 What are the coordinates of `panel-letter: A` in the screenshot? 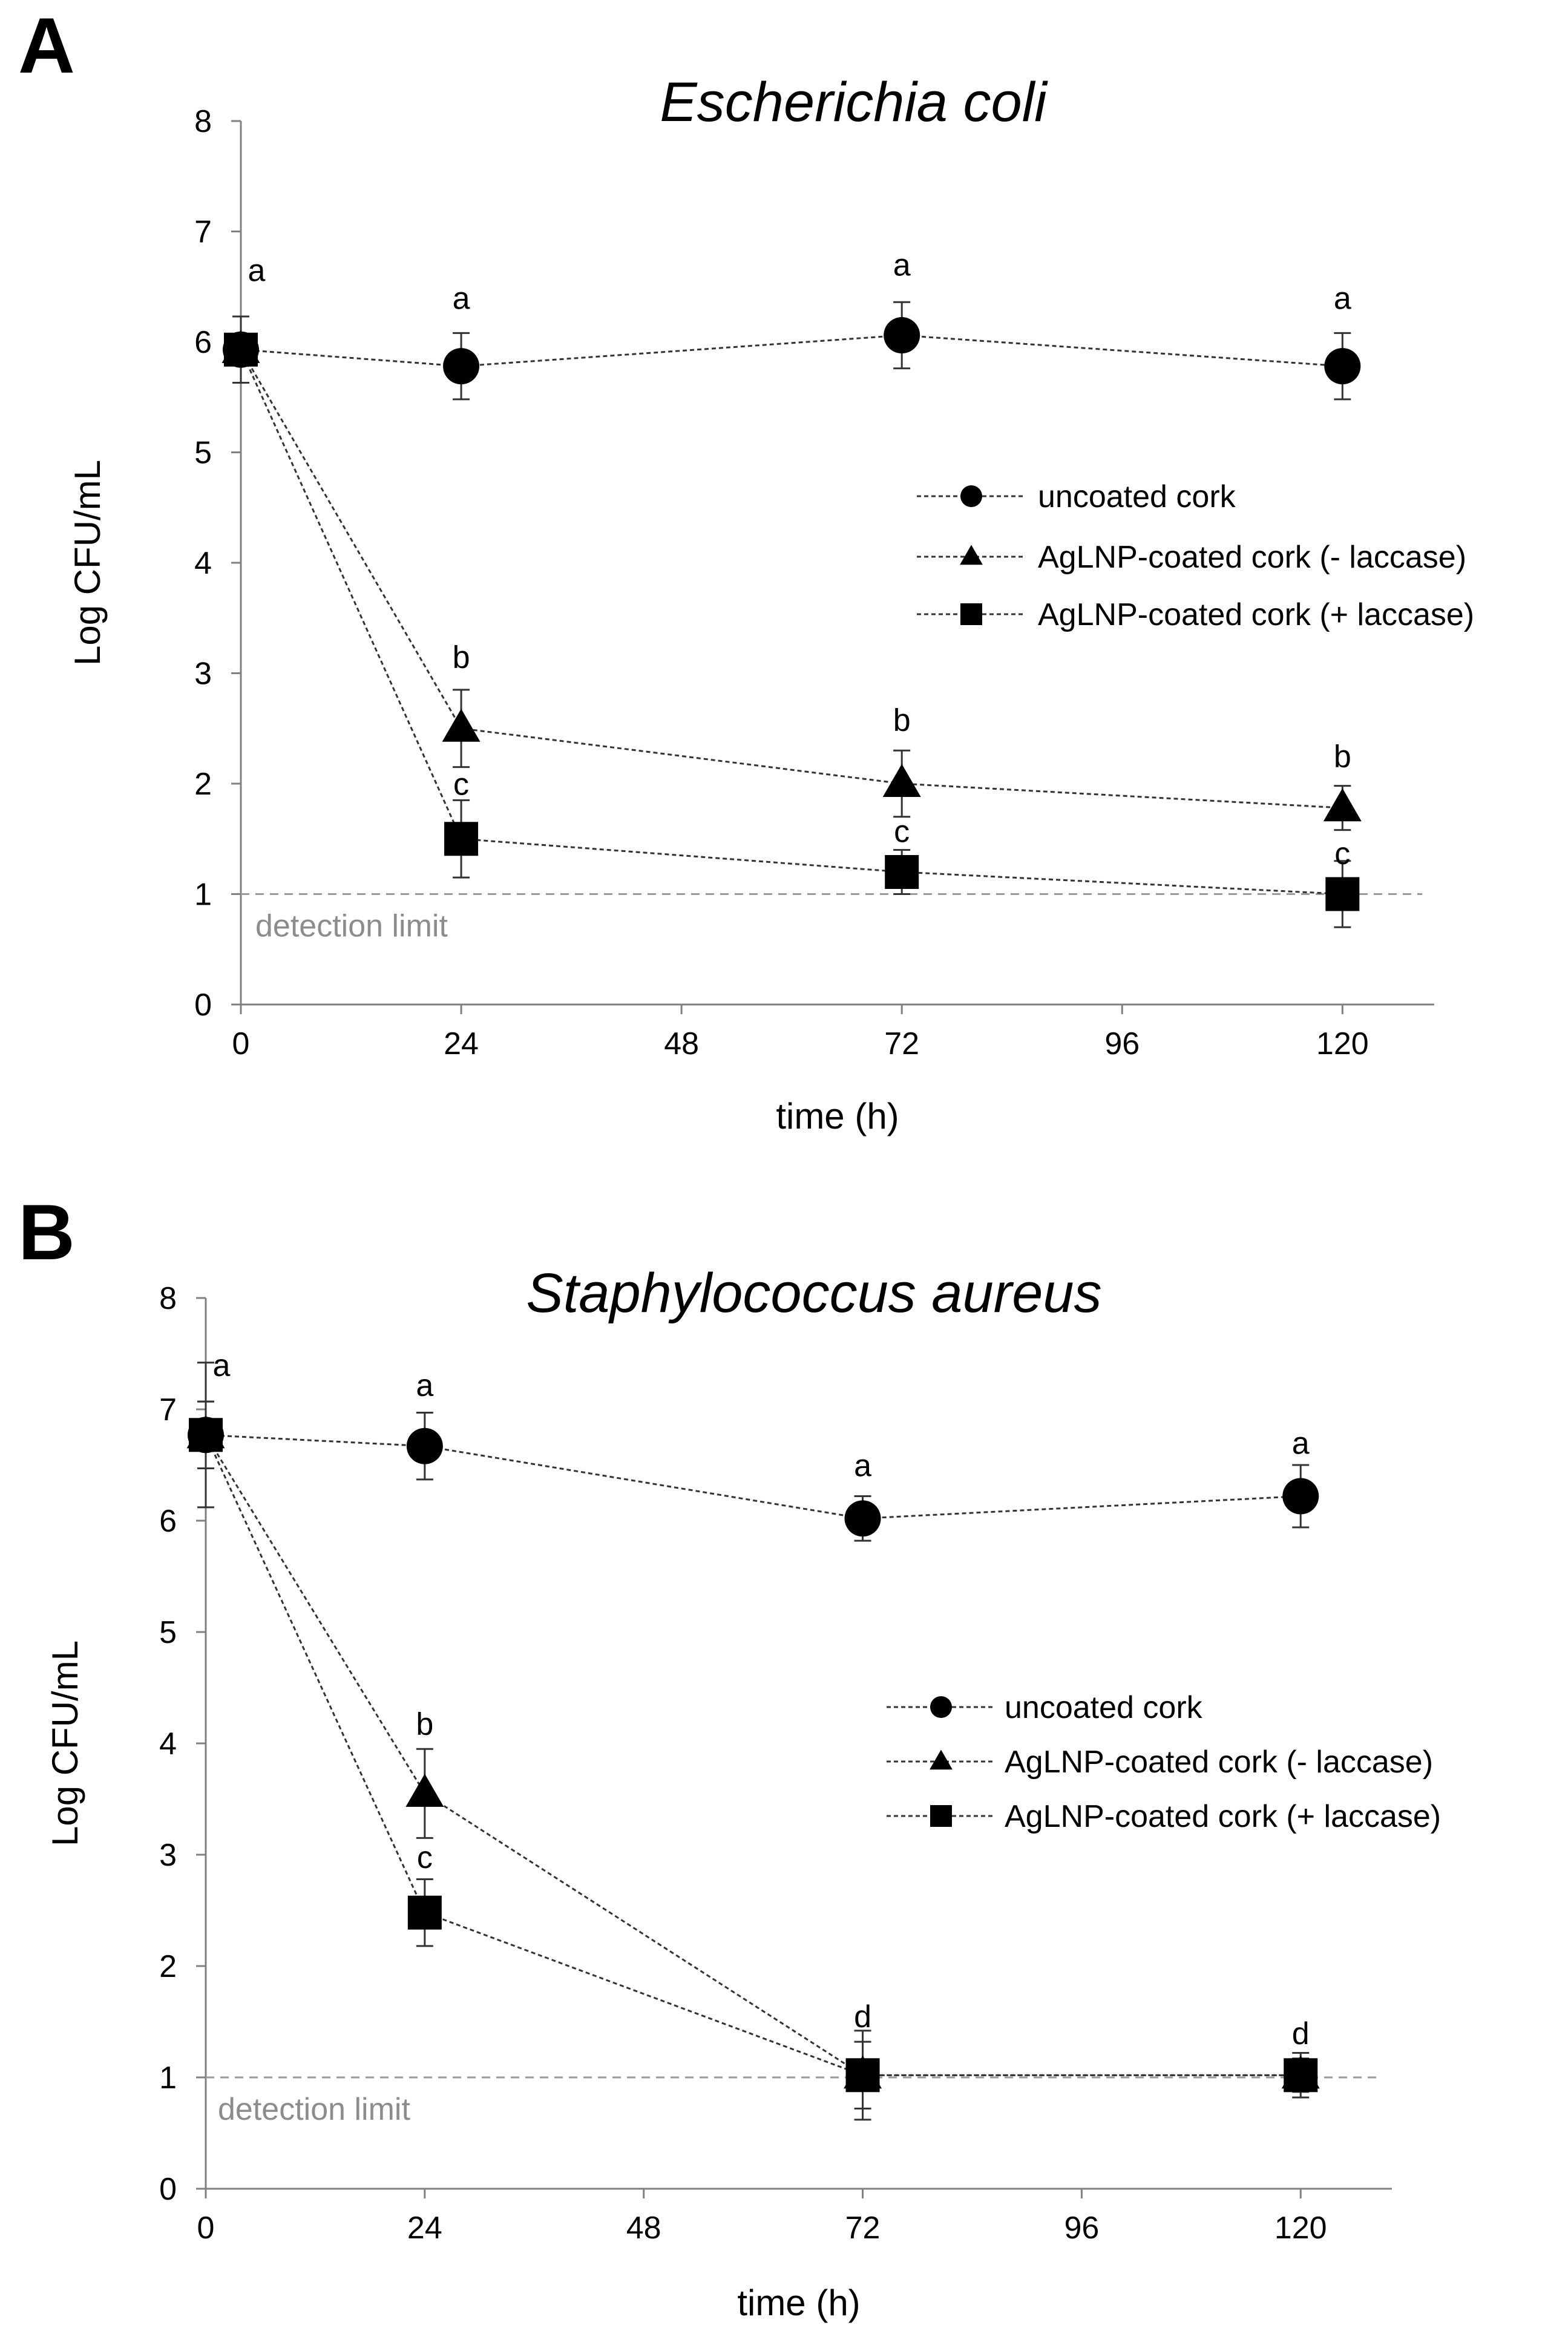 It's located at (46, 46).